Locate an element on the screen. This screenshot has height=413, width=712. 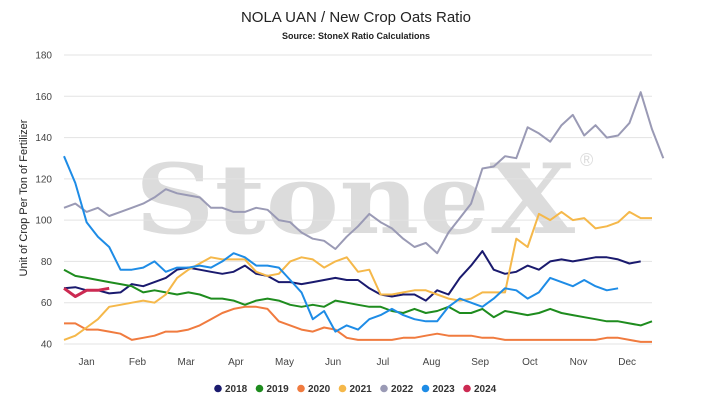
x-tick-label: Dec is located at coordinates (627, 362).